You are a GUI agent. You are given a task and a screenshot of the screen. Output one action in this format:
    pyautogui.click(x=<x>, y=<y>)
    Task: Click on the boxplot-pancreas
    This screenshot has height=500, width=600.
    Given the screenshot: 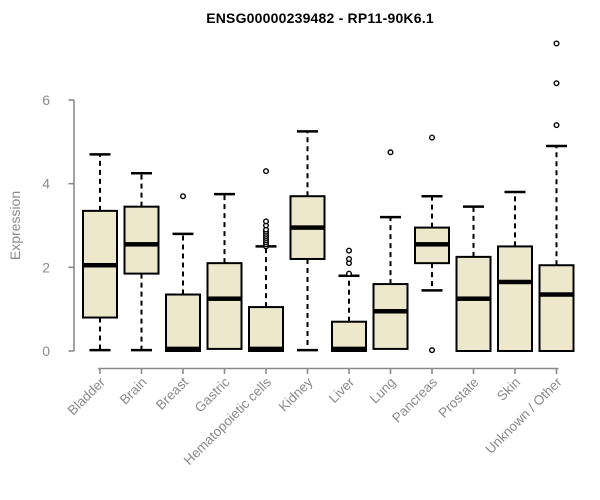 What is the action you would take?
    pyautogui.click(x=432, y=244)
    